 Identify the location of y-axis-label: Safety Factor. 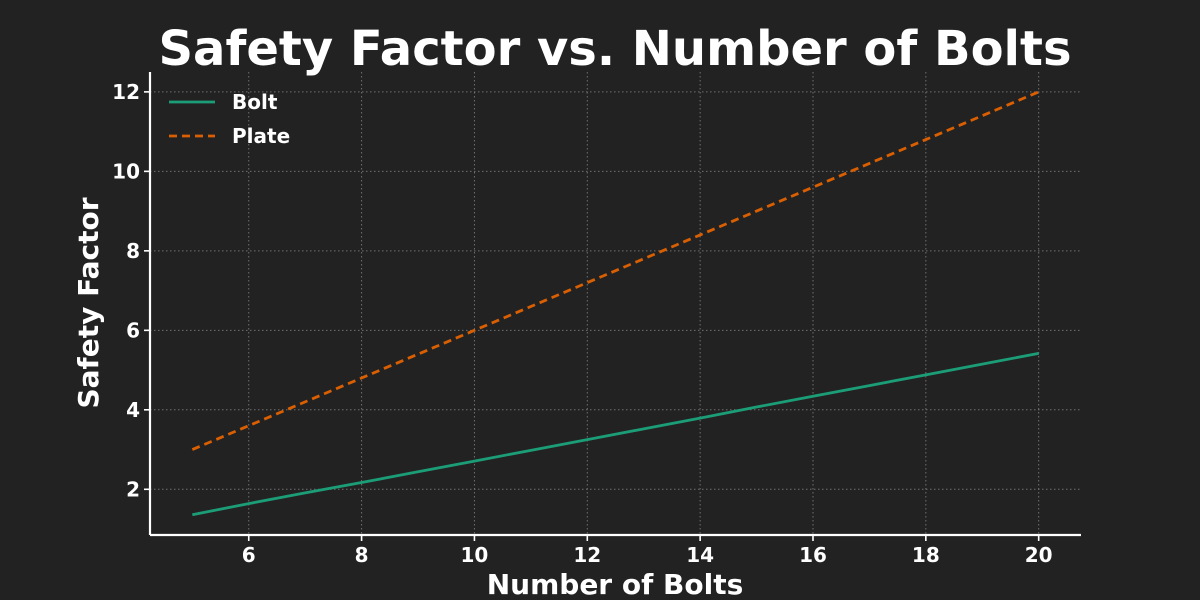
(88, 302).